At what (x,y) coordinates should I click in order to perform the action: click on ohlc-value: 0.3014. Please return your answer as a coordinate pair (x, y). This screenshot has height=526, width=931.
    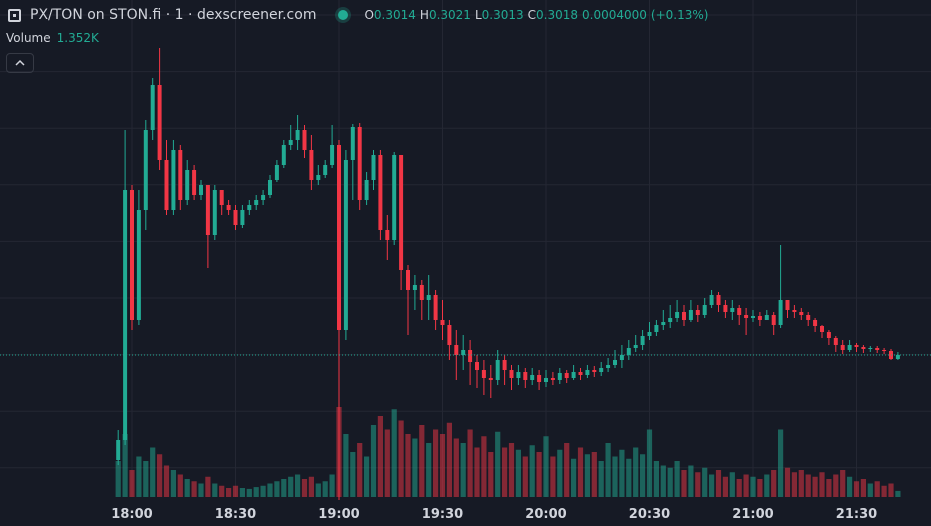
    Looking at the image, I should click on (394, 15).